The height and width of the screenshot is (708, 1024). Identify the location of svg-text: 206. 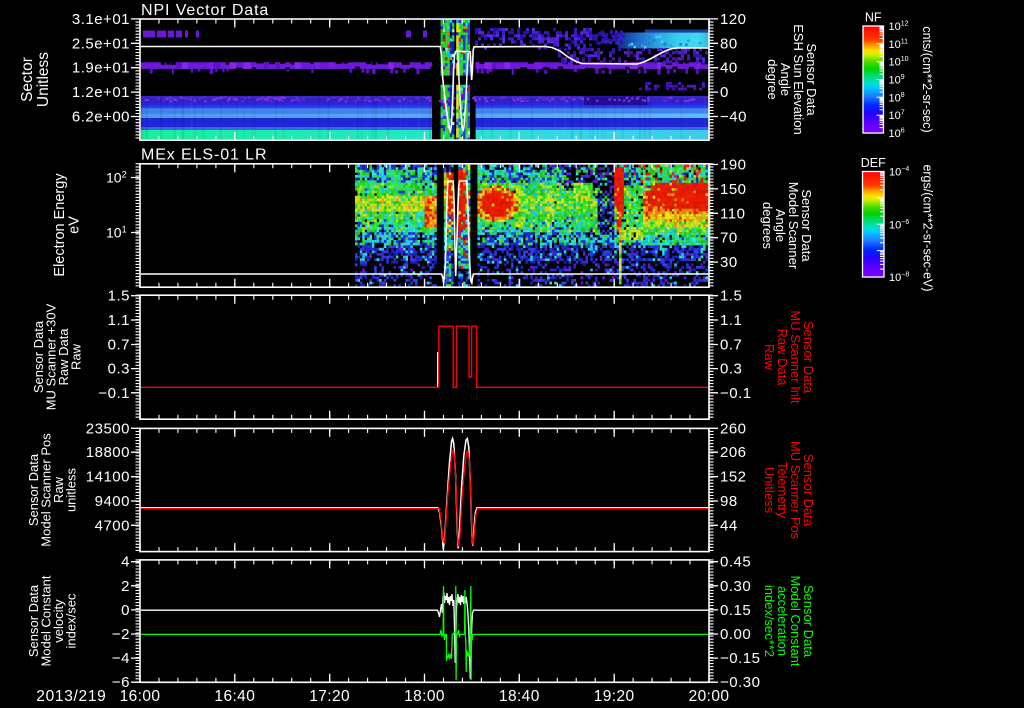
(733, 452).